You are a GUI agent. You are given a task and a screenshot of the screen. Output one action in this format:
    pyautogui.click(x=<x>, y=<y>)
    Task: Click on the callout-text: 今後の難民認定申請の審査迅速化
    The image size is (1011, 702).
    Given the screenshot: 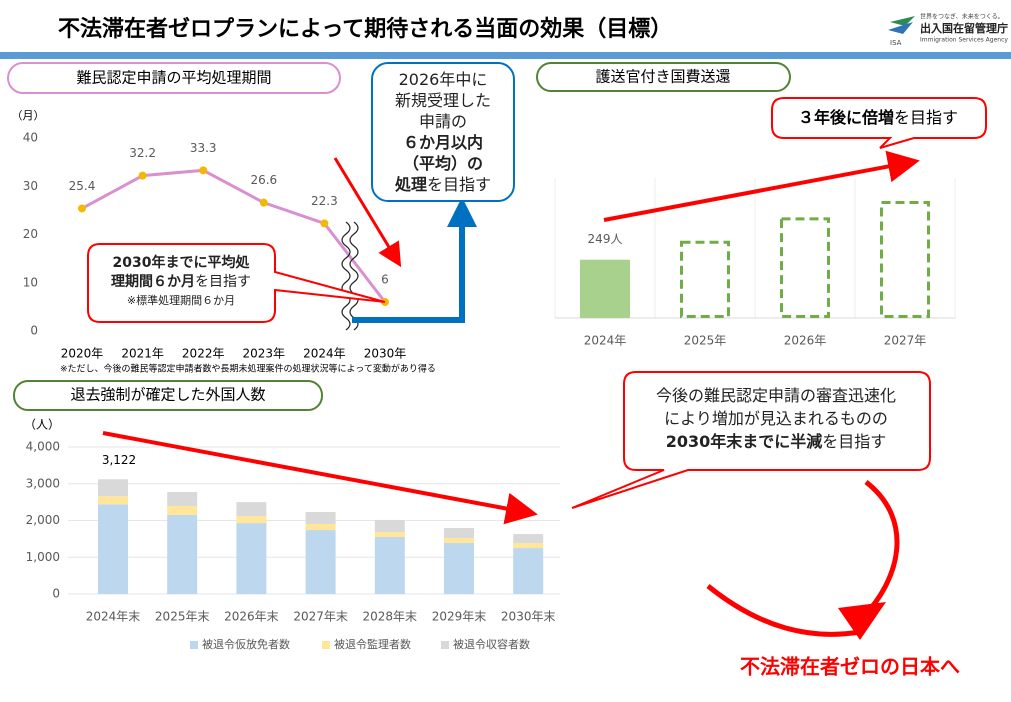 What is the action you would take?
    pyautogui.click(x=776, y=395)
    